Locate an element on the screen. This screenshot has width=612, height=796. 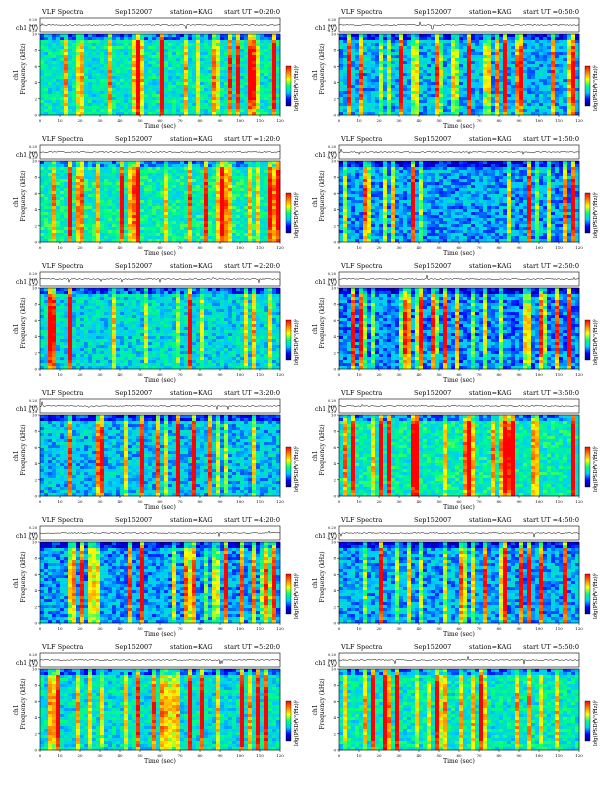
freq-tick-label: 2 is located at coordinates (334, 98).